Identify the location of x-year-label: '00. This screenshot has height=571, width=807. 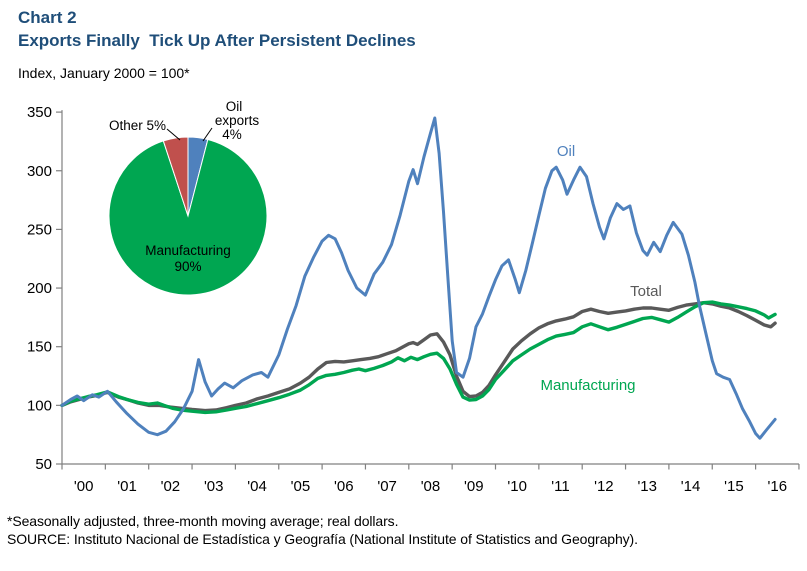
(84, 486).